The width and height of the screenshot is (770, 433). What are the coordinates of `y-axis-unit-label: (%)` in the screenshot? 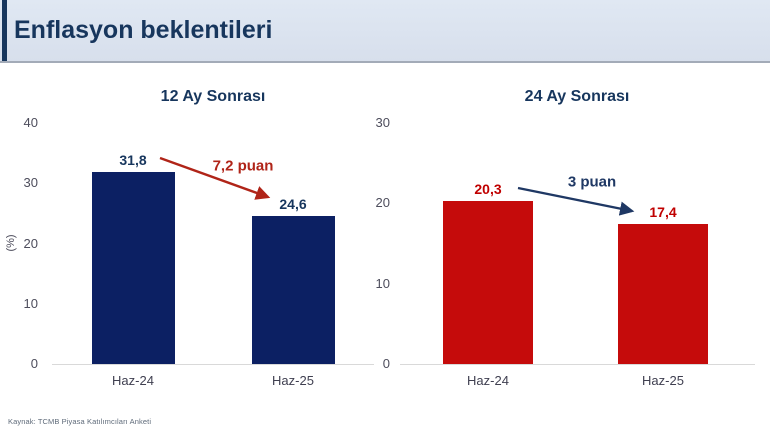 It's located at (11, 243).